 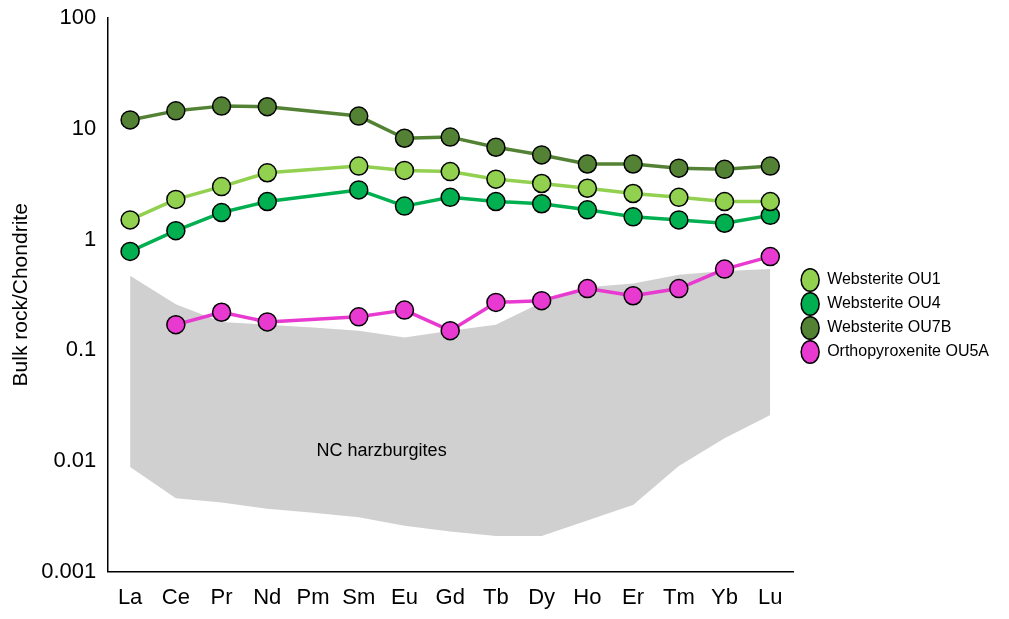 What do you see at coordinates (75, 459) in the screenshot?
I see `y-tick-label: 0.01` at bounding box center [75, 459].